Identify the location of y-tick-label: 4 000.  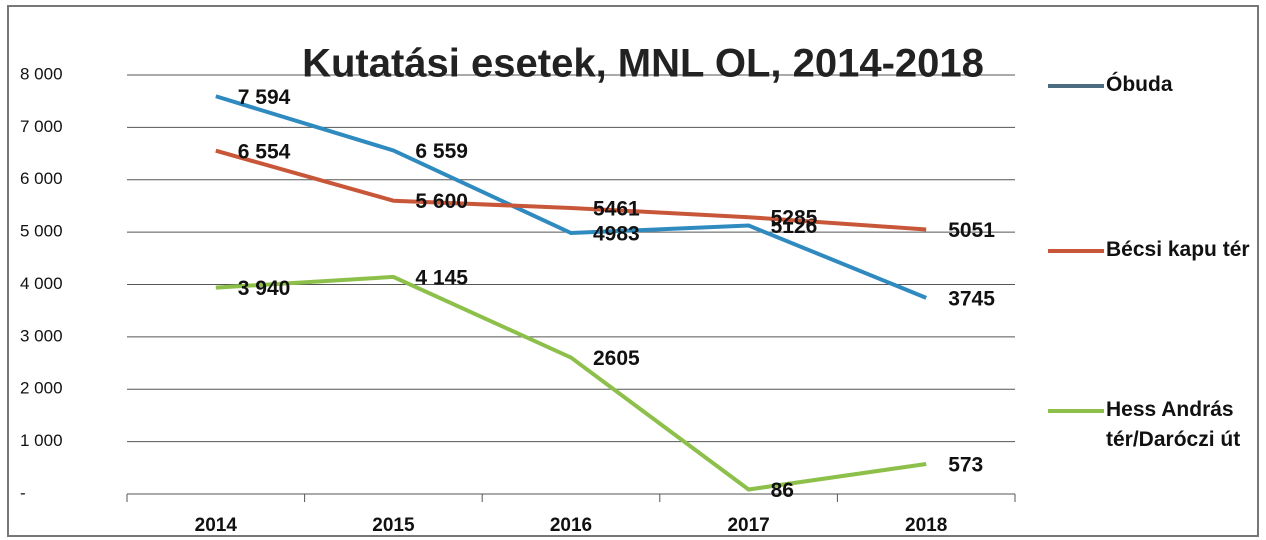
(41, 283).